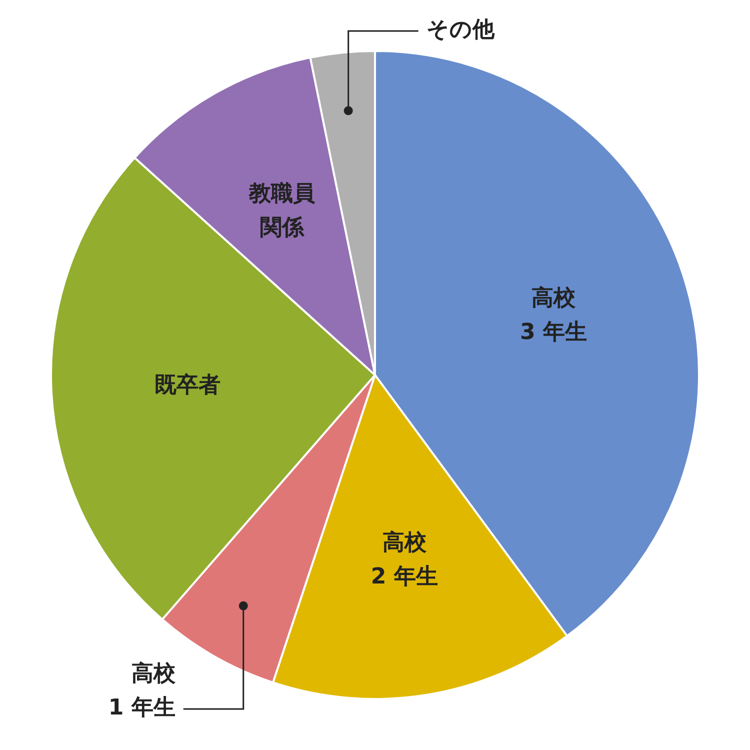  What do you see at coordinates (281, 210) in the screenshot?
I see `slice-label: 教職員関係` at bounding box center [281, 210].